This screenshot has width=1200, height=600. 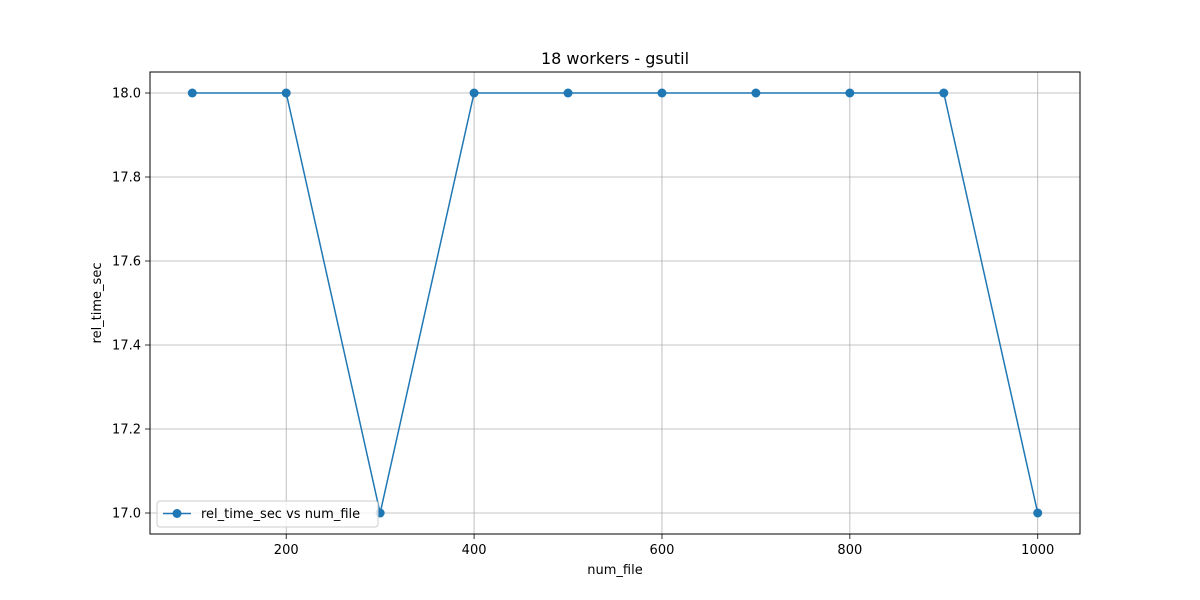 I want to click on y-tick-label: 17.2, so click(x=126, y=430).